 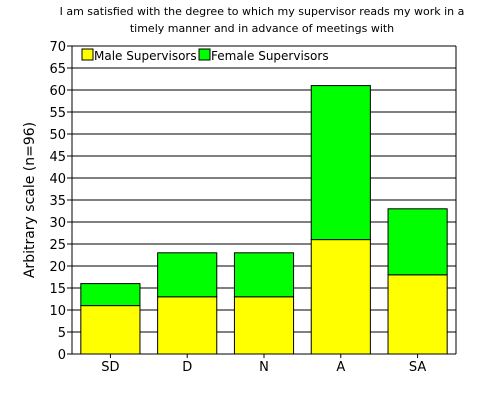 I want to click on y-tick-label: 60, so click(x=57, y=91).